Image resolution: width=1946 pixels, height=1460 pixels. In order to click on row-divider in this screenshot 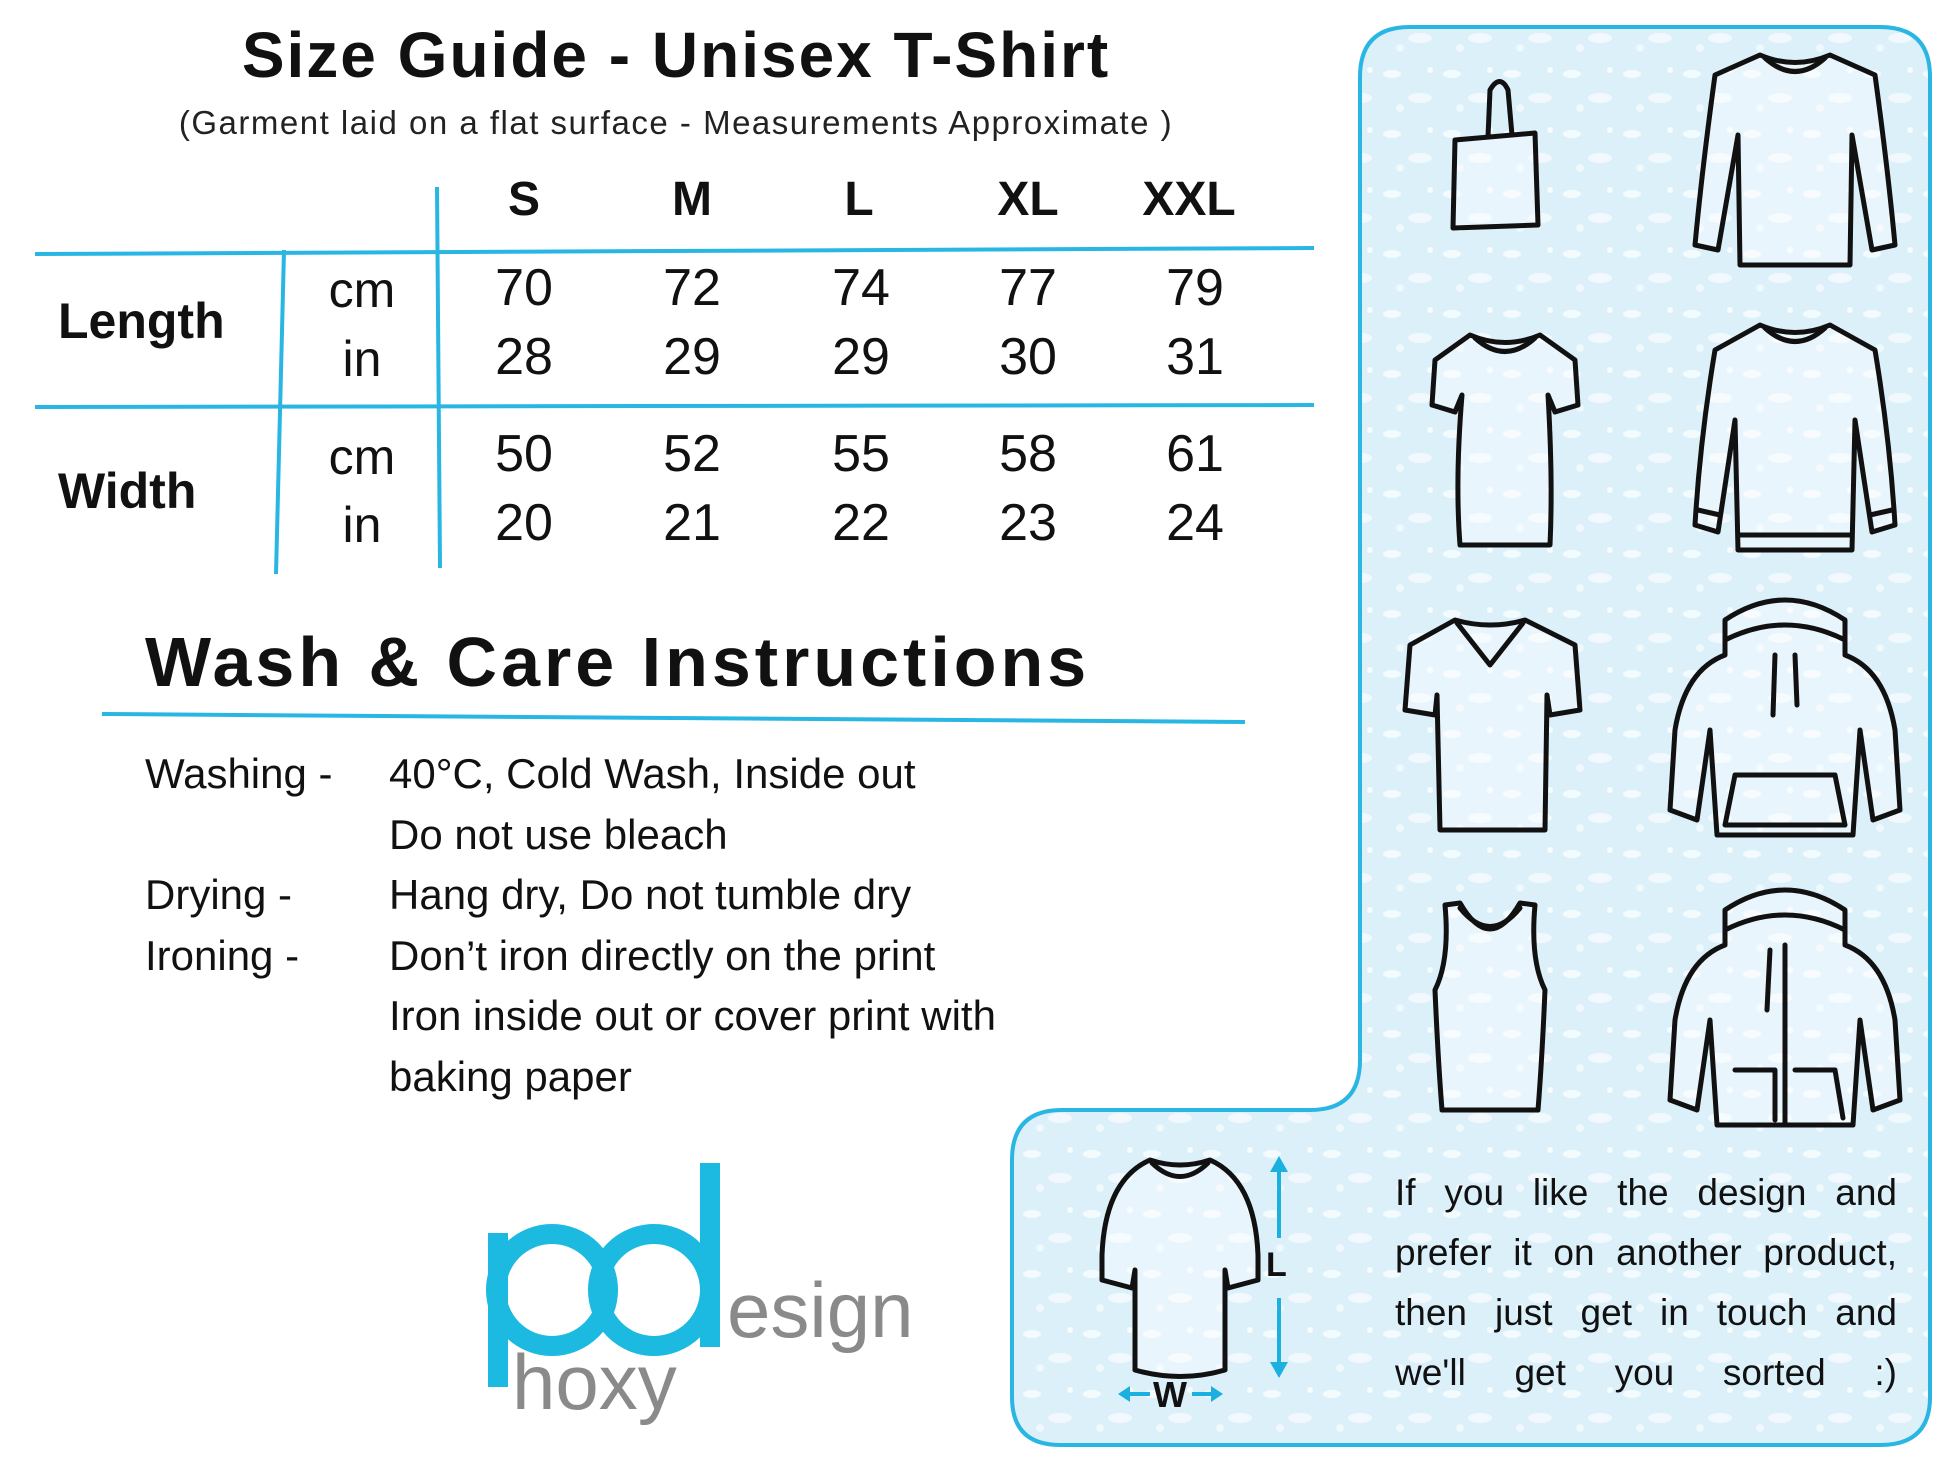, I will do `click(674, 406)`.